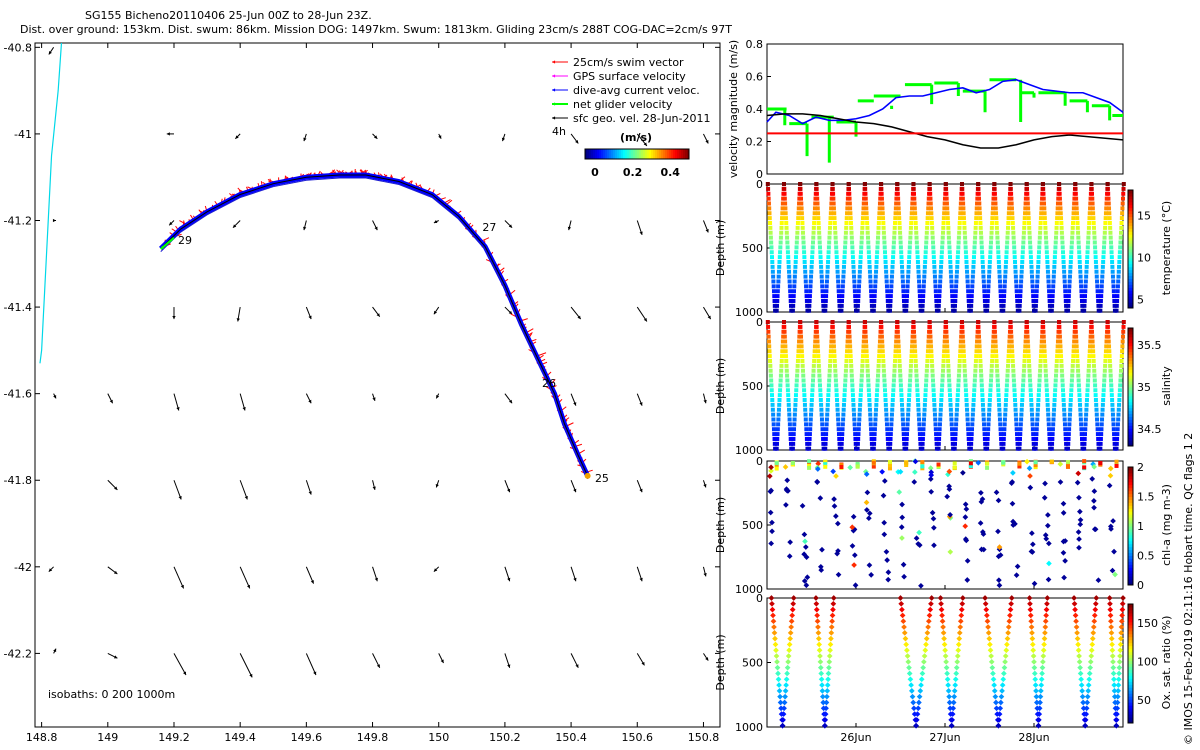 The height and width of the screenshot is (750, 1200). I want to click on depth-y-tick-label: 0, so click(759, 598).